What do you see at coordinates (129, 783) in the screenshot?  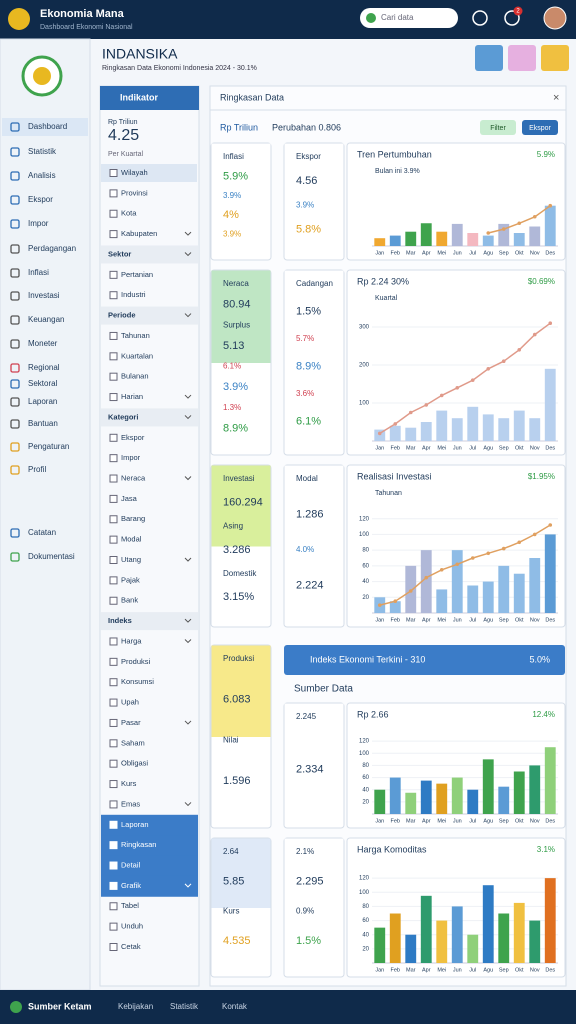 I see `filter-item: Kurs` at bounding box center [129, 783].